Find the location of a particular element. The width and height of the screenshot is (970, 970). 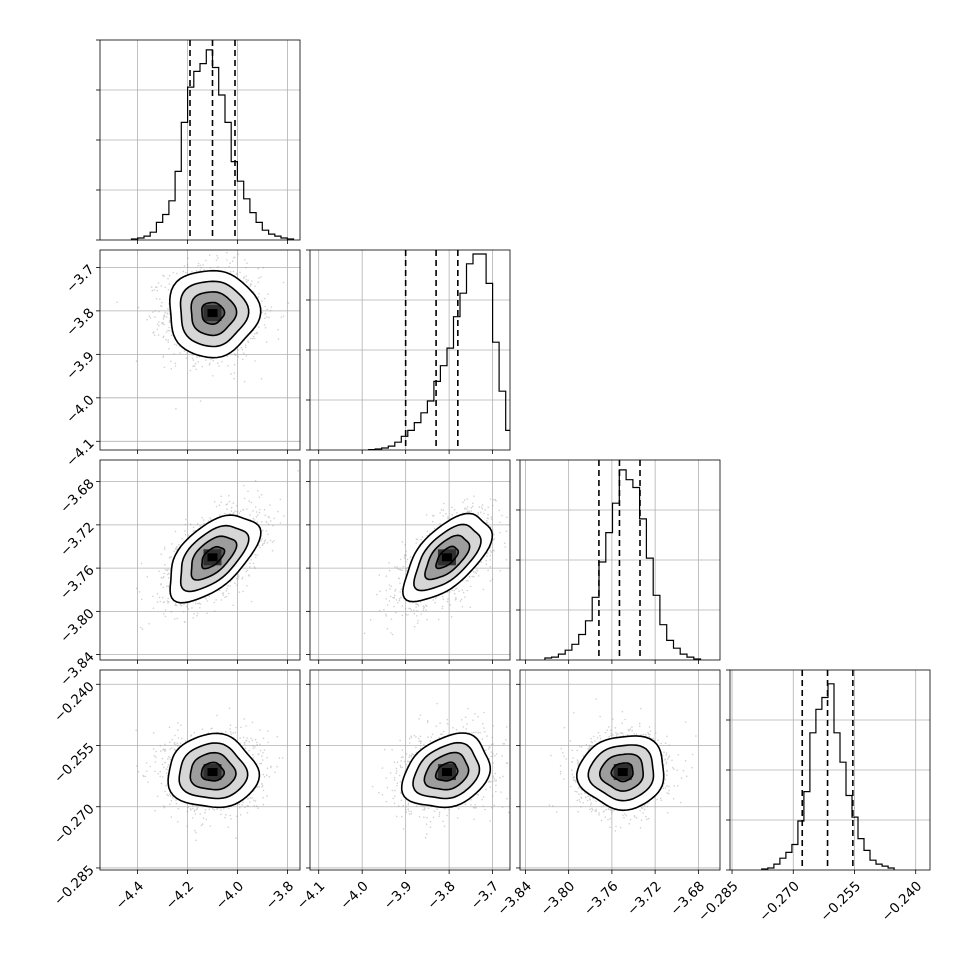

x-tick-label: −3.84 is located at coordinates (514, 898).